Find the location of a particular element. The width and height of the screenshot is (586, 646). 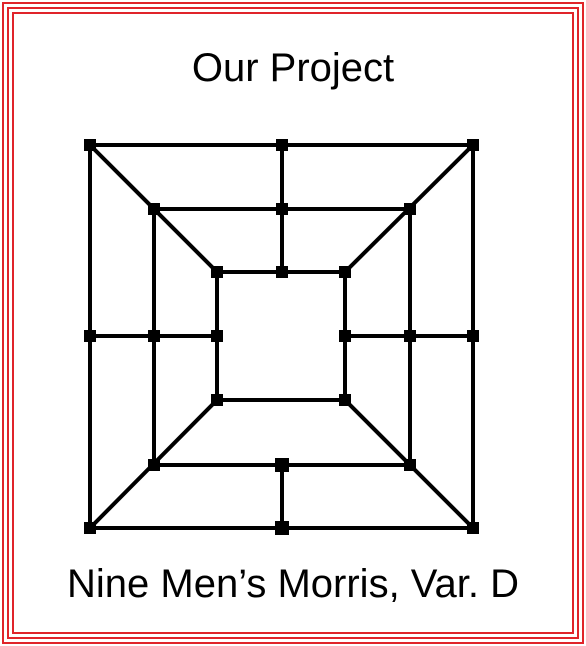

inner-square is located at coordinates (281, 336).